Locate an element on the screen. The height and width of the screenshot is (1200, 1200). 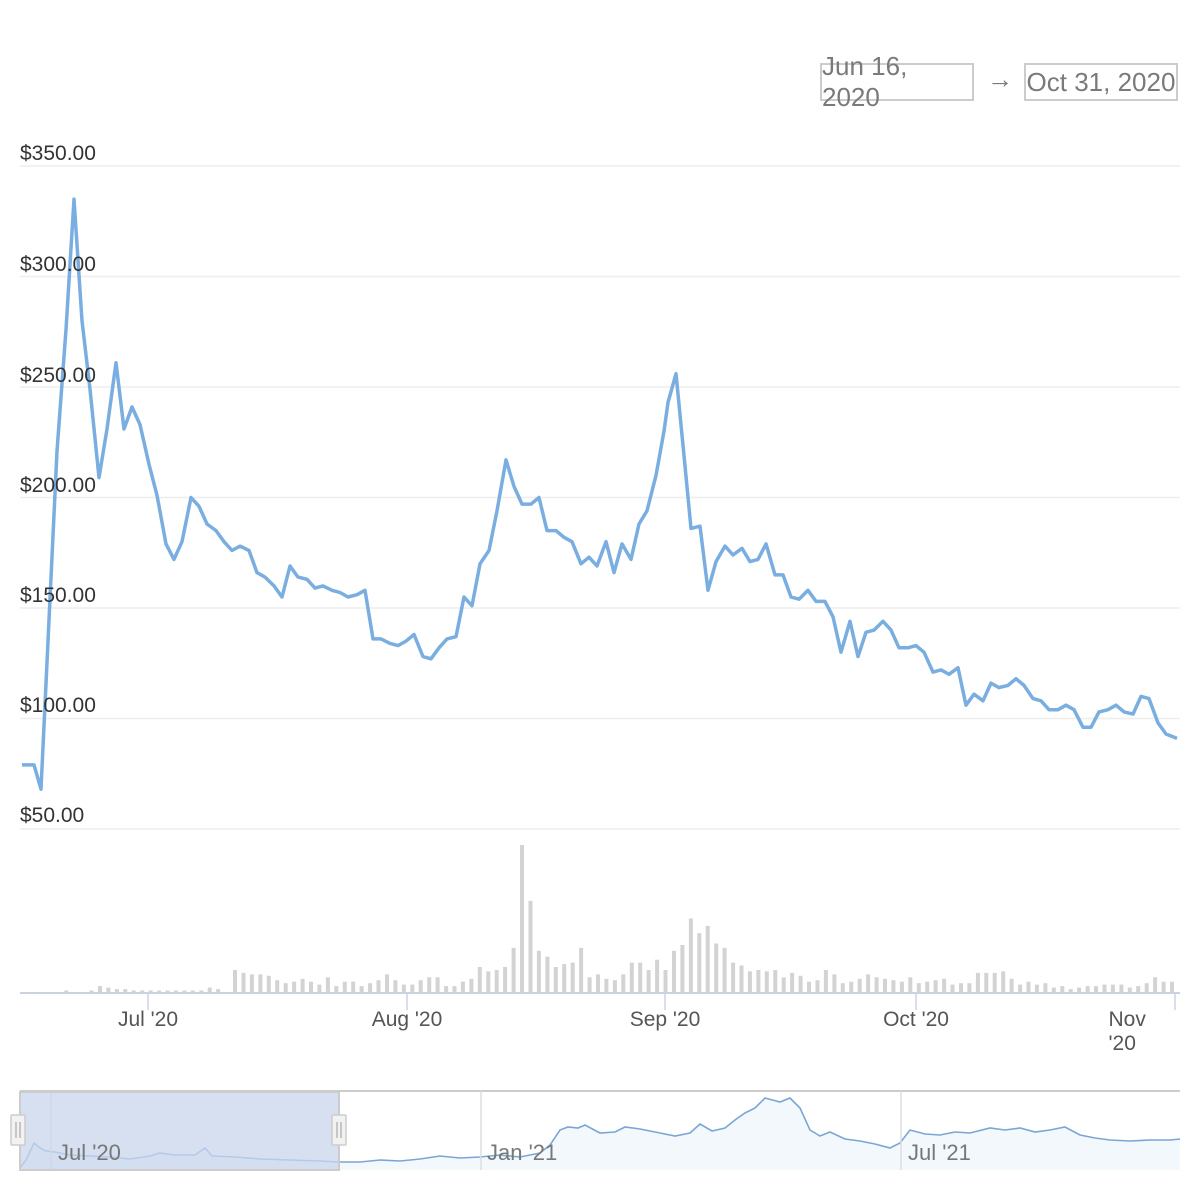
range-end-input: Oct 31, 2020 is located at coordinates (1101, 82).